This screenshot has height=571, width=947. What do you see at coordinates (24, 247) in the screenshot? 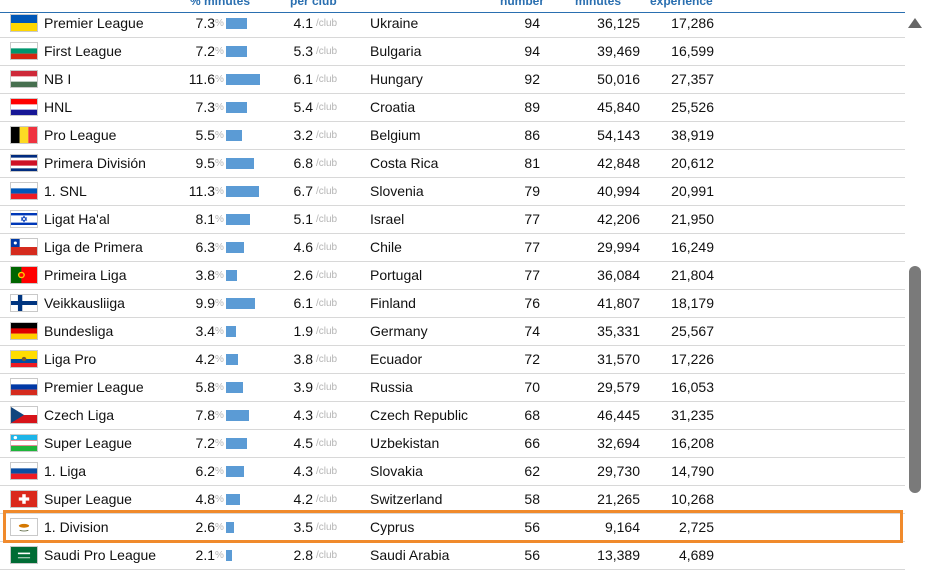
I see `chile-flag-icon` at bounding box center [24, 247].